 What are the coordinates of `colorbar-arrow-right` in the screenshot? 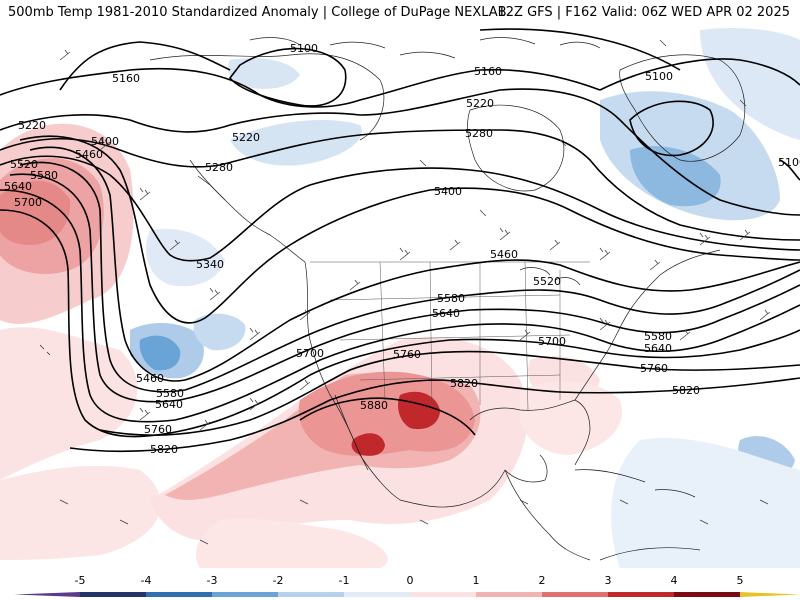 It's located at (770, 594).